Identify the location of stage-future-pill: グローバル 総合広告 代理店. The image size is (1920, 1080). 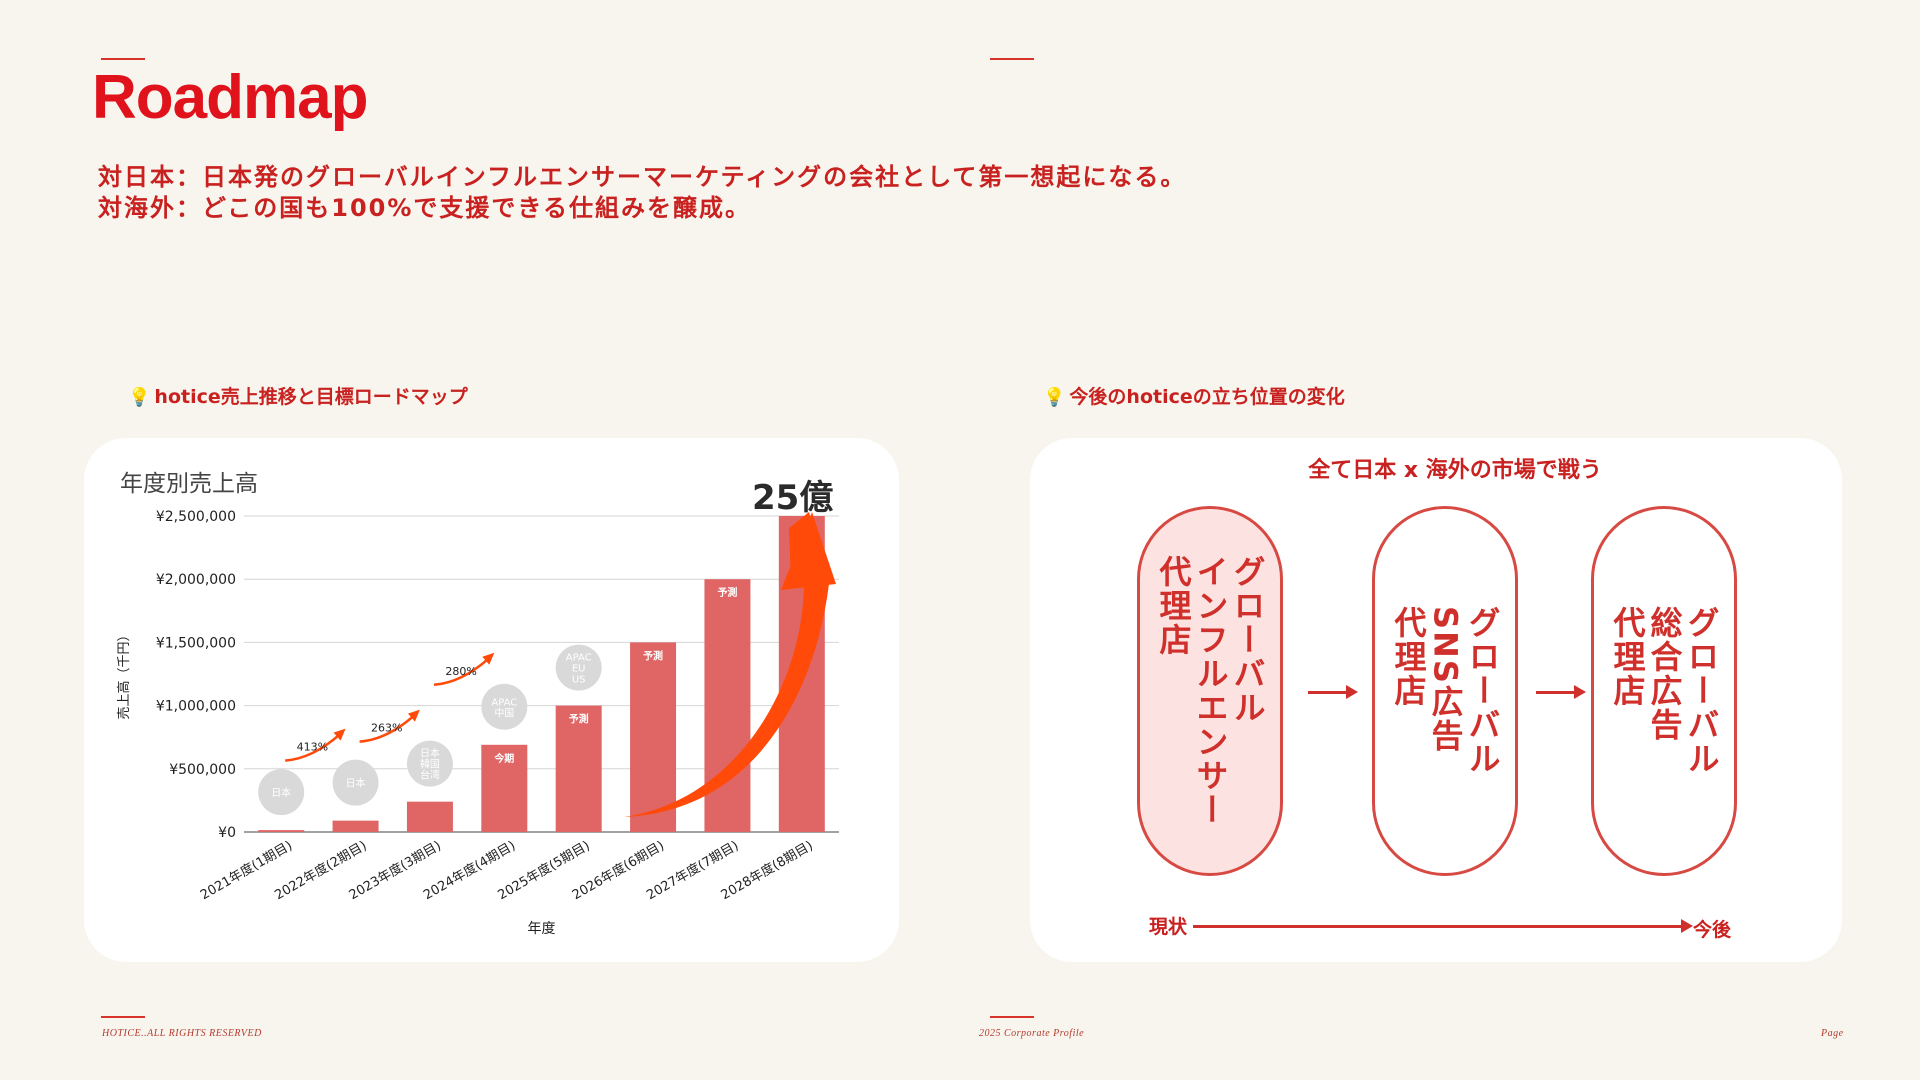
(1664, 691).